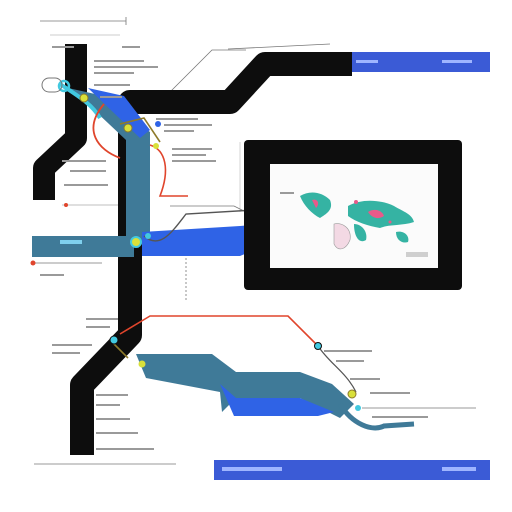 The height and width of the screenshot is (512, 512). I want to click on left-bar, so click(83, 246).